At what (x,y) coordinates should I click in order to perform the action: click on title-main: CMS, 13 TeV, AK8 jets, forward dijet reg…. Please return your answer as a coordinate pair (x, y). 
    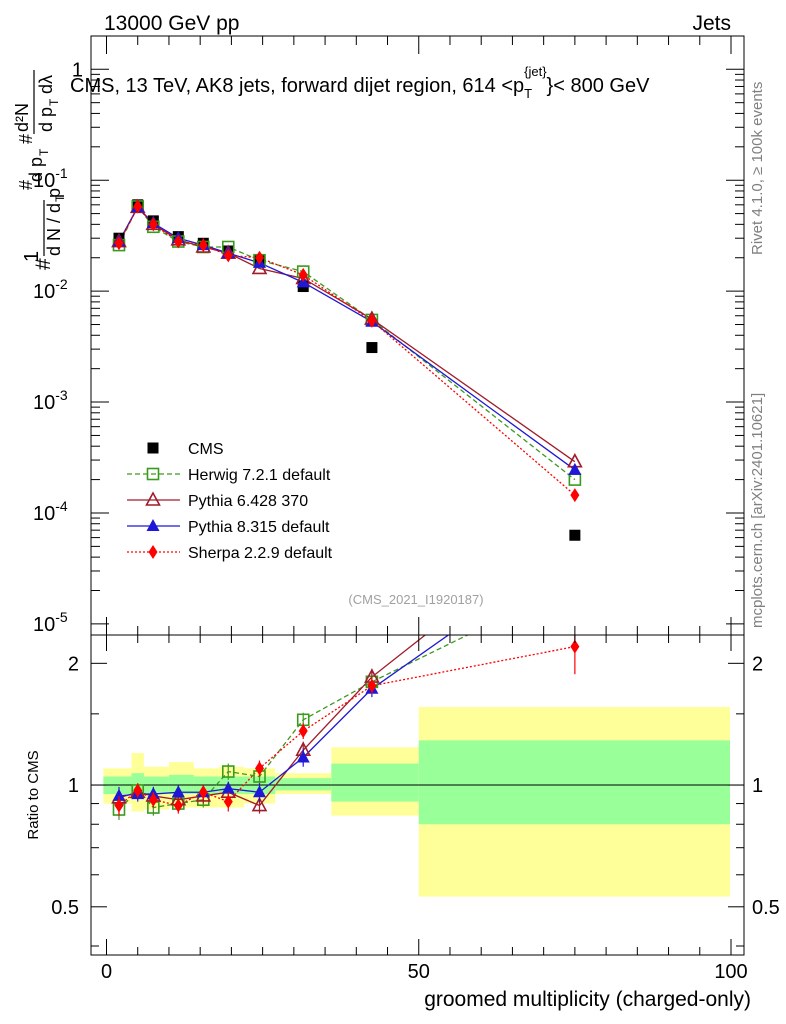
    Looking at the image, I should click on (297, 86).